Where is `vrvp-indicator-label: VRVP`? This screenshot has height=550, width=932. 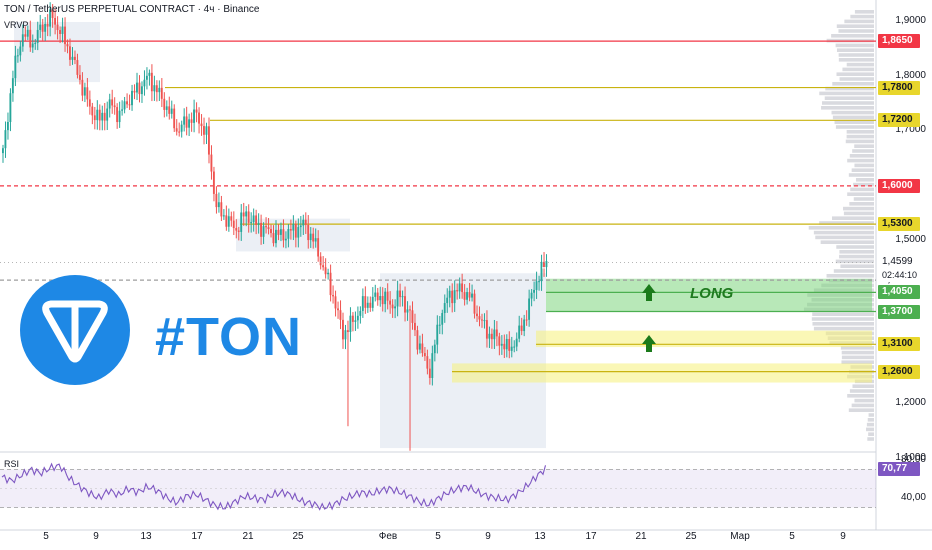 vrvp-indicator-label: VRVP is located at coordinates (16, 25).